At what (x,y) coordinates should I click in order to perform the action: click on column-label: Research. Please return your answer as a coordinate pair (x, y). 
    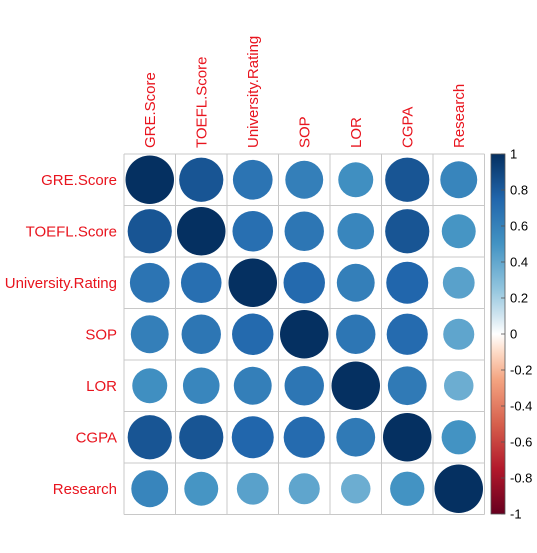
    Looking at the image, I should click on (459, 116).